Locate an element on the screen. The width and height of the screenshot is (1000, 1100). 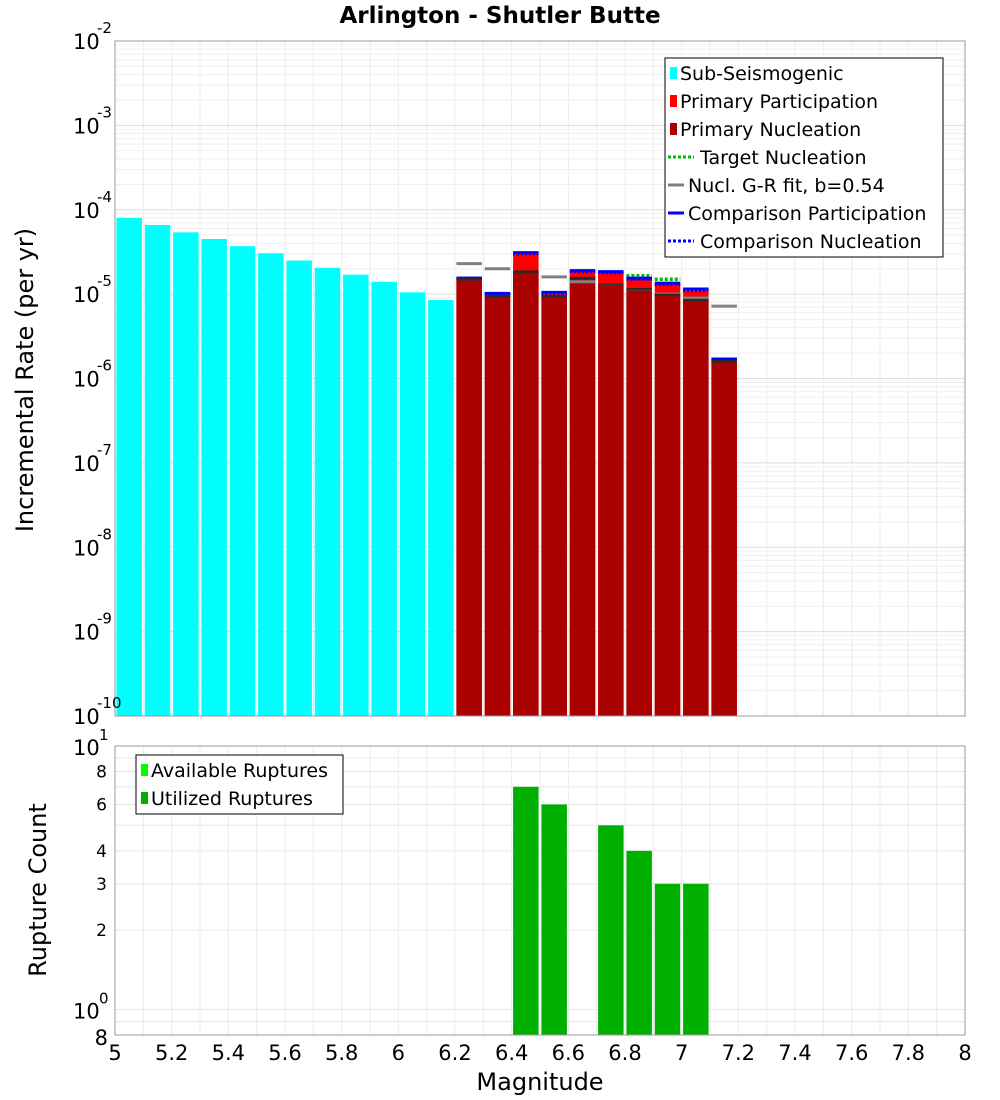
top-y-axis-label: Incremental Rate (per yr) is located at coordinates (25, 380).